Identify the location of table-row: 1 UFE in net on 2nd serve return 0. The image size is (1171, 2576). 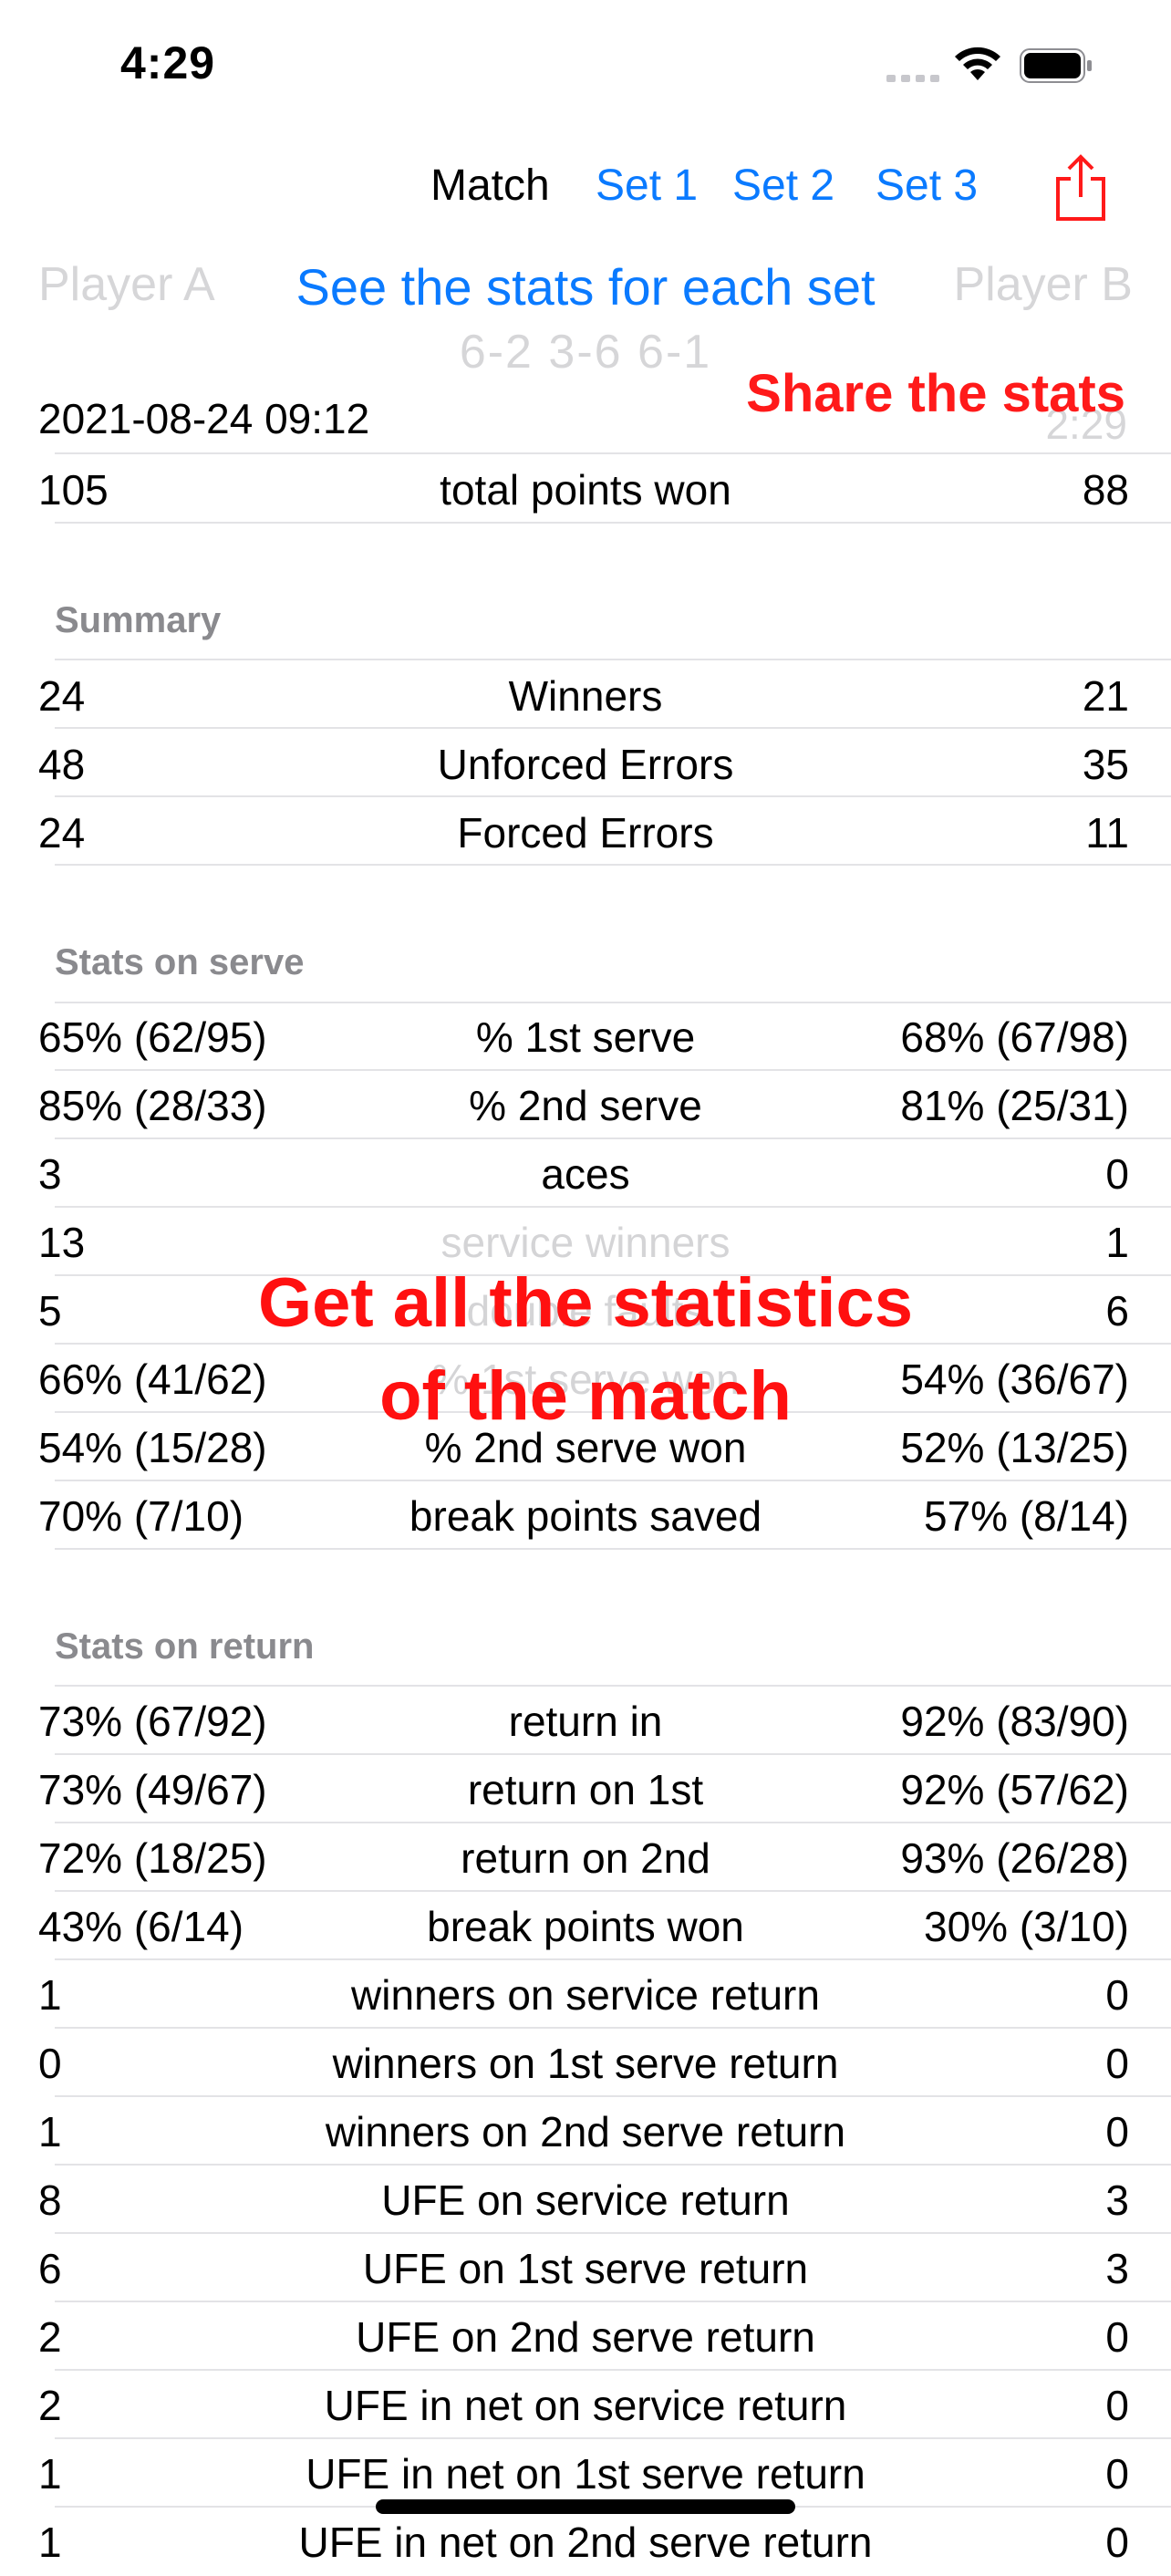
(583, 2542).